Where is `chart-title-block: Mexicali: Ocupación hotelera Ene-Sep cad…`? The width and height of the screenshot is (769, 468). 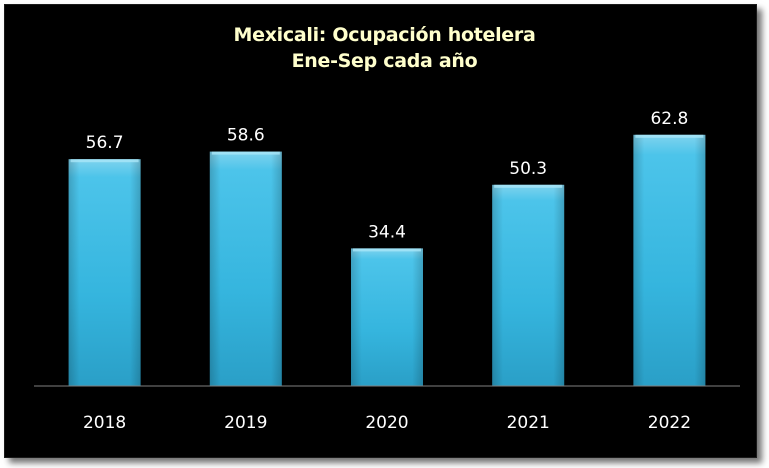
chart-title-block: Mexicali: Ocupación hotelera Ene-Sep cad… is located at coordinates (384, 48).